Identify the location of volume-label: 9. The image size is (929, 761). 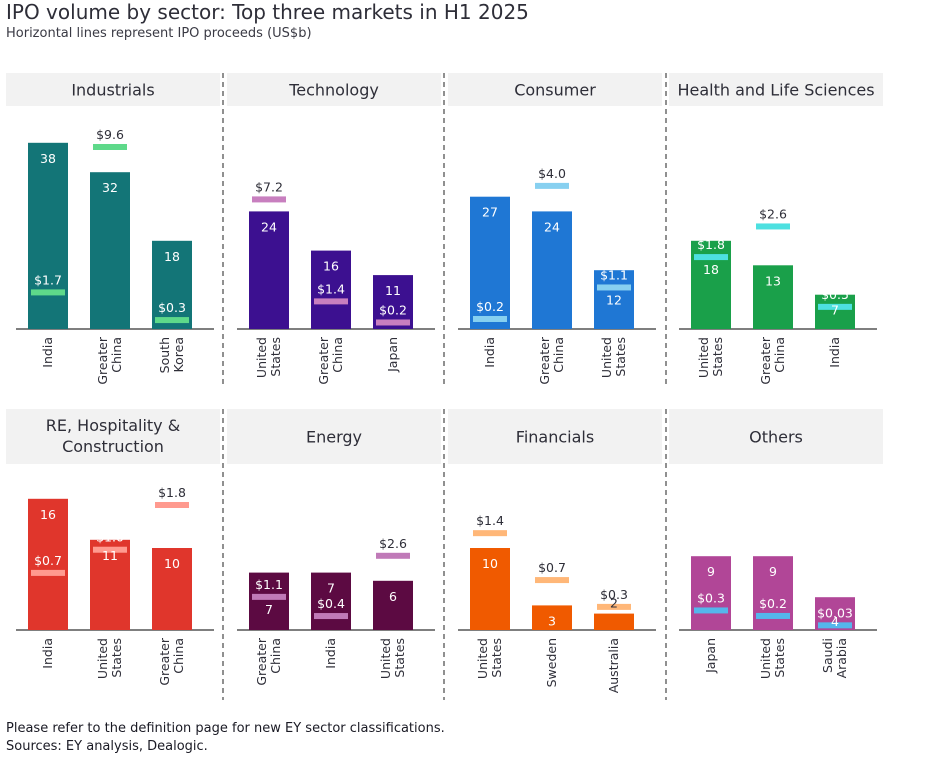
(711, 571).